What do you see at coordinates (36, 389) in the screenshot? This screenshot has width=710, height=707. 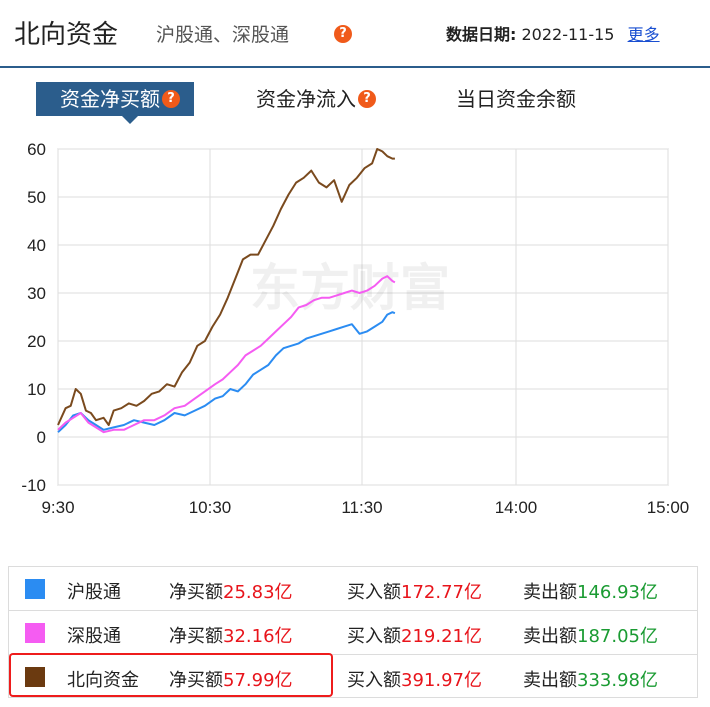 I see `y-tick-label: 10` at bounding box center [36, 389].